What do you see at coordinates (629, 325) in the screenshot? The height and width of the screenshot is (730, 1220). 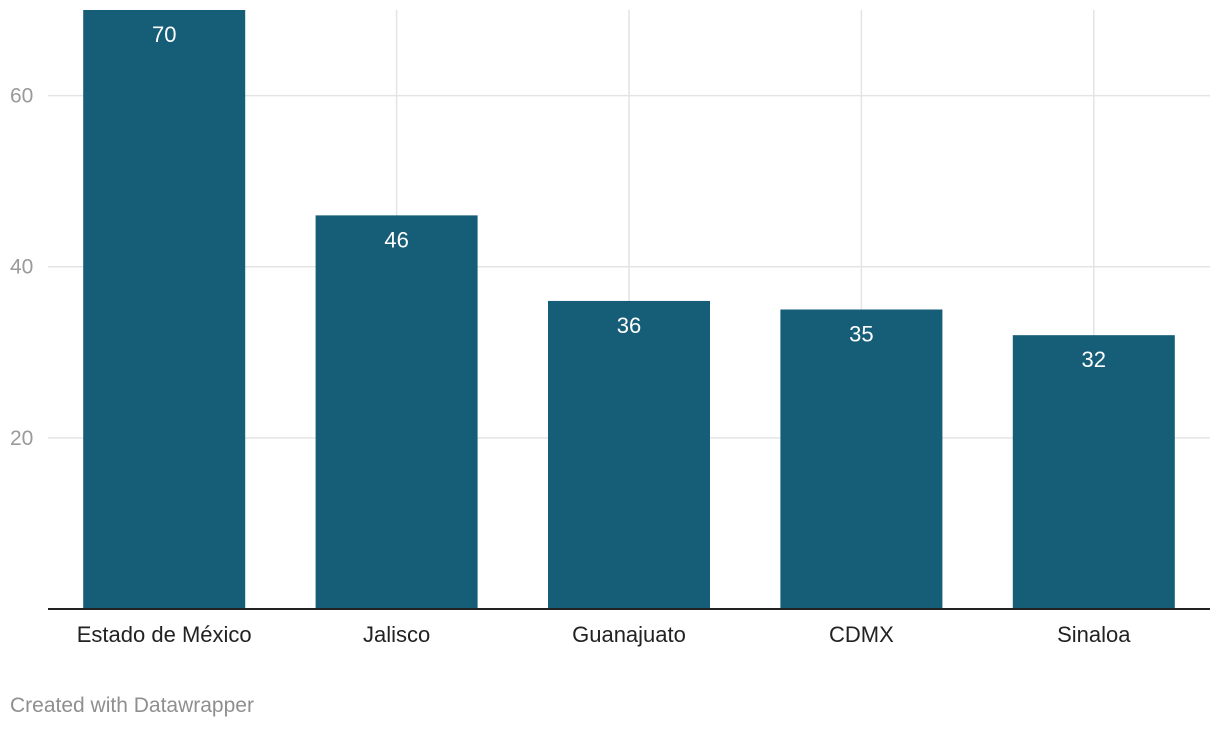 I see `data-label: 36` at bounding box center [629, 325].